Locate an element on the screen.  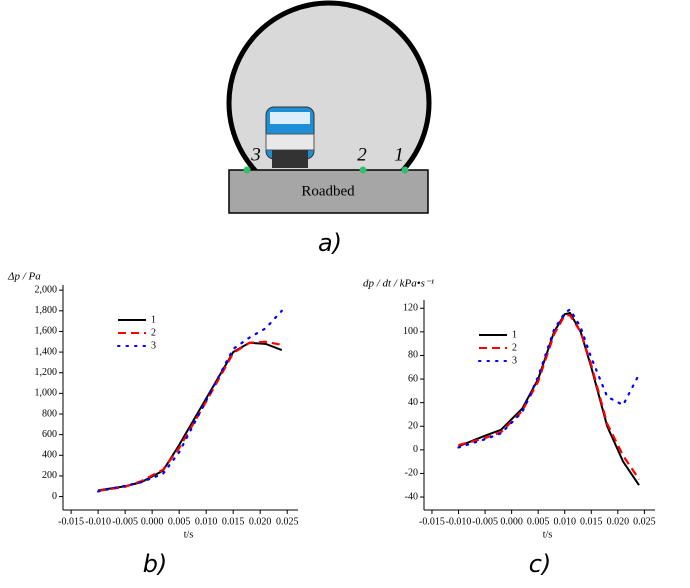
y-tick-label: 1,400 is located at coordinates (46, 351).